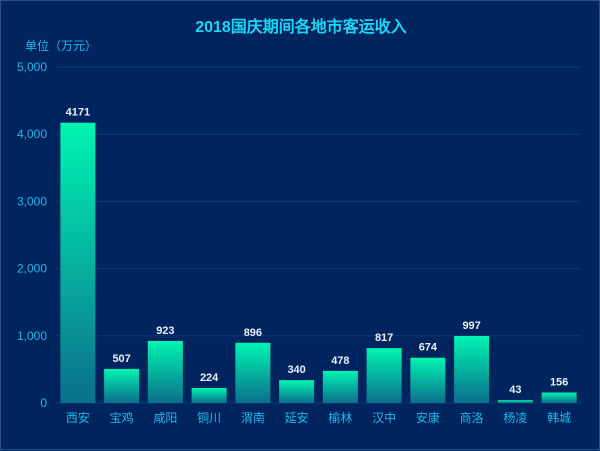 This screenshot has height=451, width=600. I want to click on data-label: 507, so click(121, 359).